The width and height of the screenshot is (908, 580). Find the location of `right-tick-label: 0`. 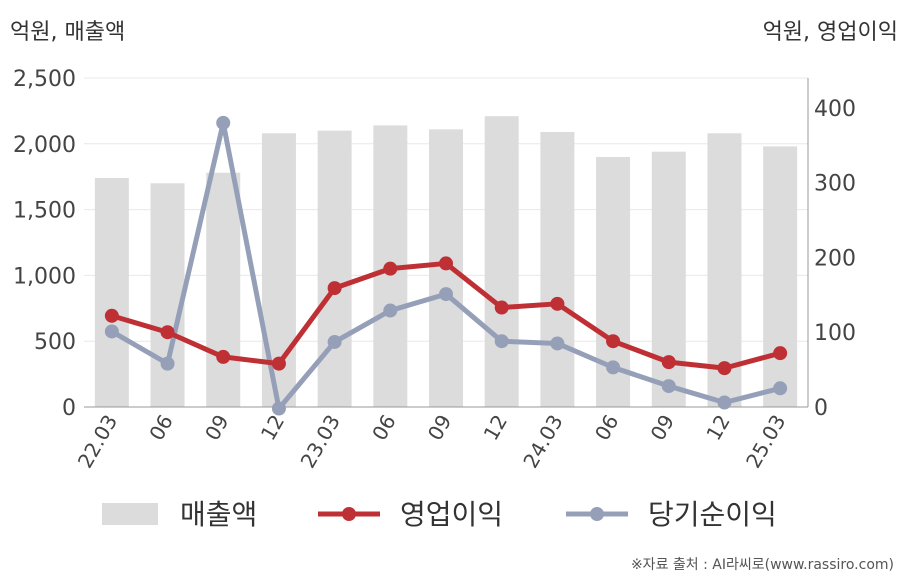

right-tick-label: 0 is located at coordinates (821, 408).